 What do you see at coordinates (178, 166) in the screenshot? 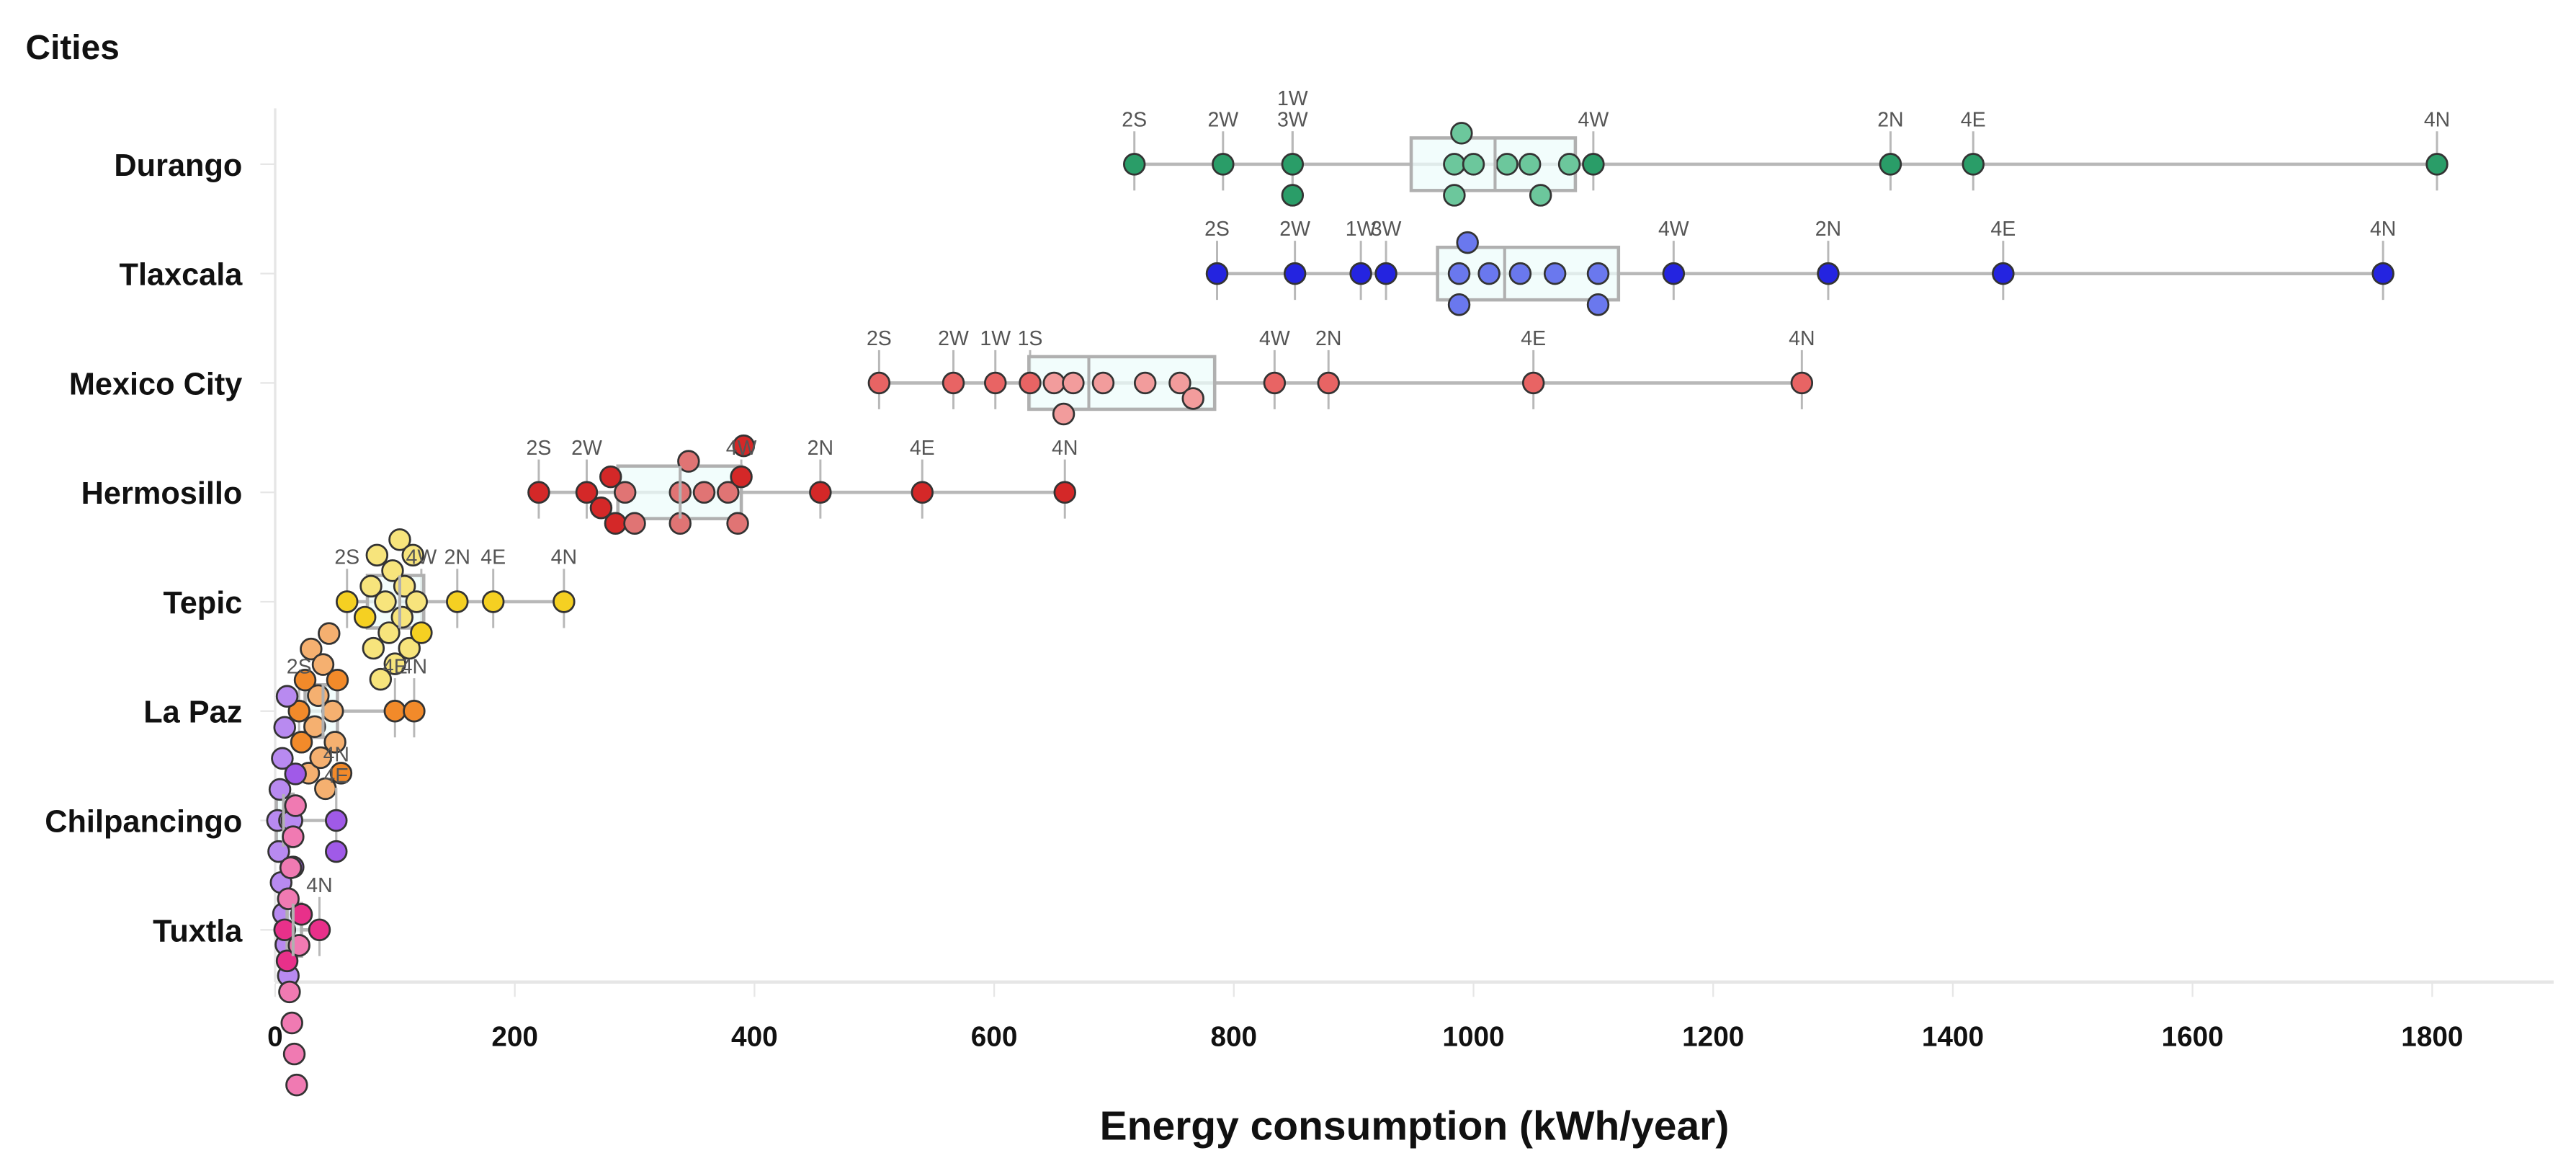
I see `y-tick-label: Durango` at bounding box center [178, 166].